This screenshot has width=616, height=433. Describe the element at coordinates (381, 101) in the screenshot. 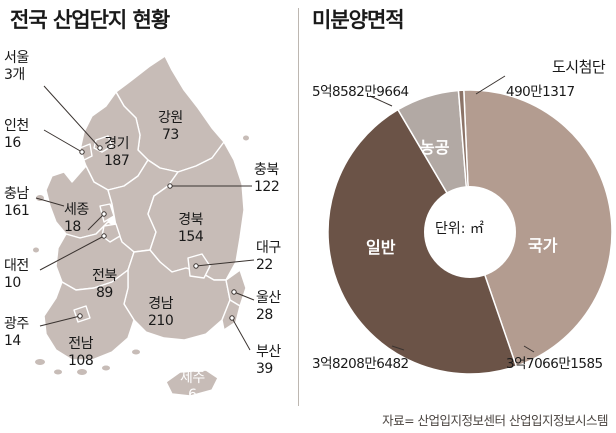

I see `leader-line-nonggong` at that location.